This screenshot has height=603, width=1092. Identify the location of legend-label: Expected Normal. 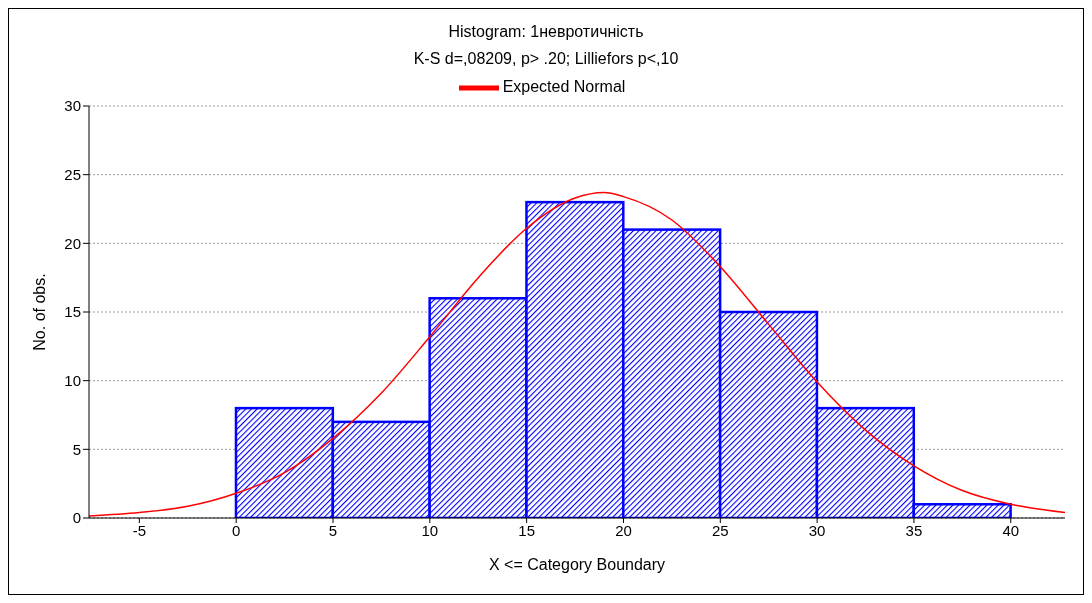
(564, 87).